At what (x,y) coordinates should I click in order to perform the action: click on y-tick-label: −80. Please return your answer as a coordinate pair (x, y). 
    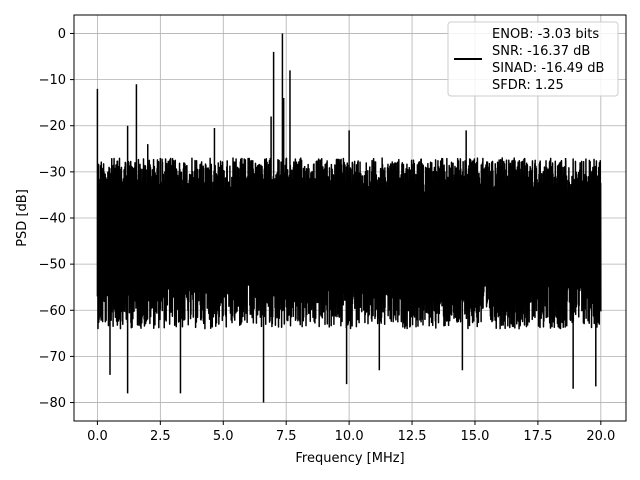
    Looking at the image, I should click on (52, 403).